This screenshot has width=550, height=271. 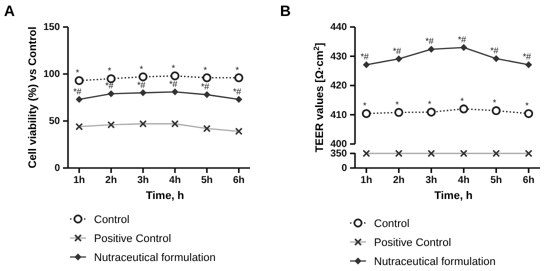 What do you see at coordinates (339, 144) in the screenshot?
I see `y-tick-label: 400` at bounding box center [339, 144].